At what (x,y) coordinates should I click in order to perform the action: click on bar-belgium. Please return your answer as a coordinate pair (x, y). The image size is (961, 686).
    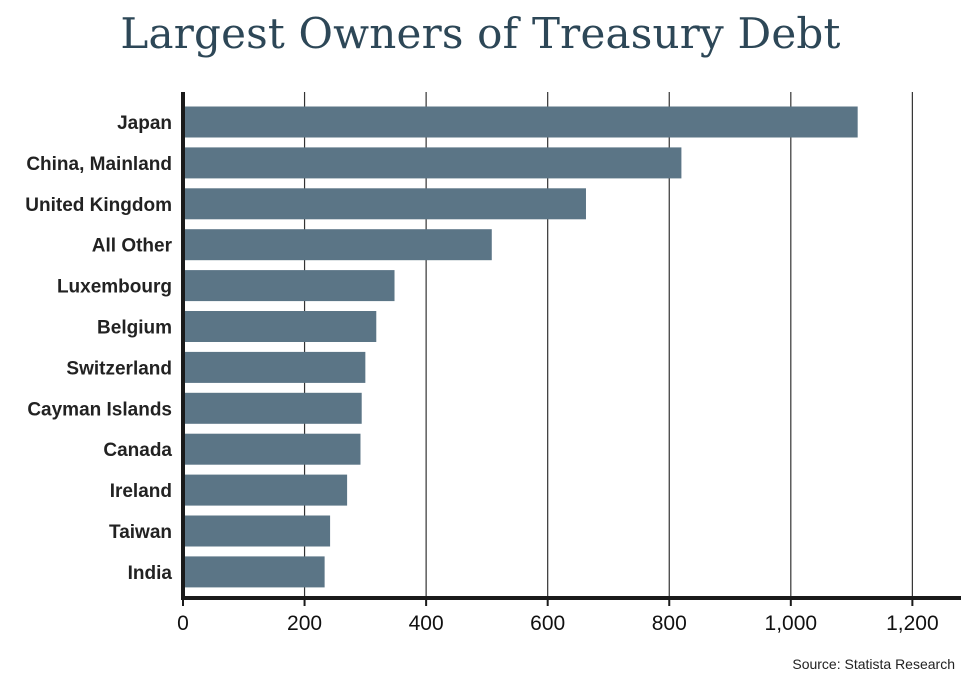
    Looking at the image, I should click on (281, 326).